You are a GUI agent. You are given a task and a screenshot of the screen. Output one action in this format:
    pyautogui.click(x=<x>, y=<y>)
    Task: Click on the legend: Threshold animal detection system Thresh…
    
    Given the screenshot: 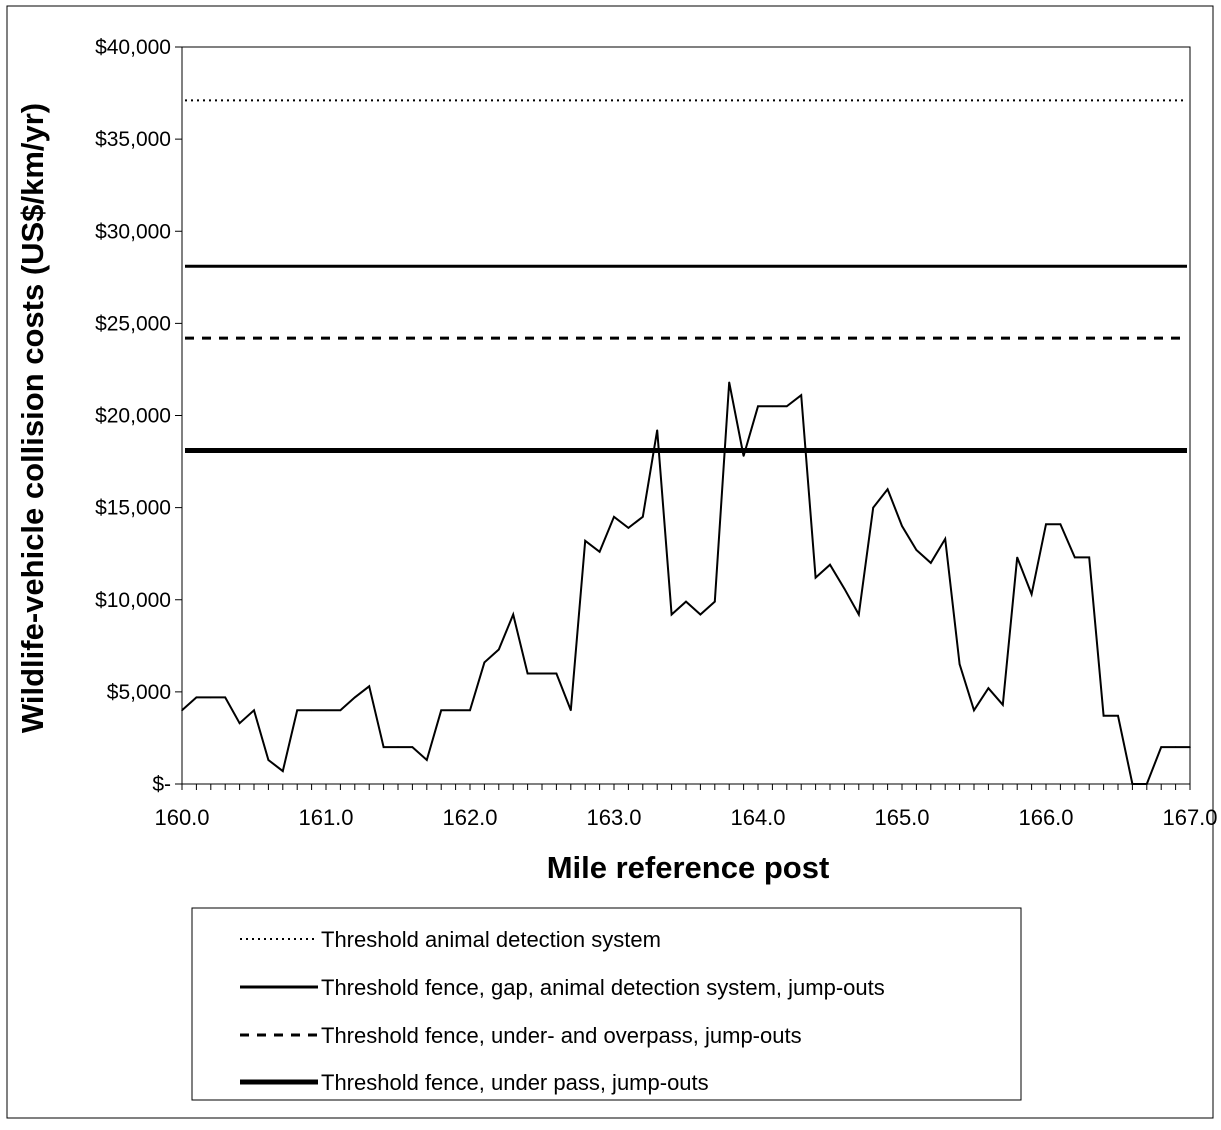 What is the action you would take?
    pyautogui.click(x=606, y=1004)
    